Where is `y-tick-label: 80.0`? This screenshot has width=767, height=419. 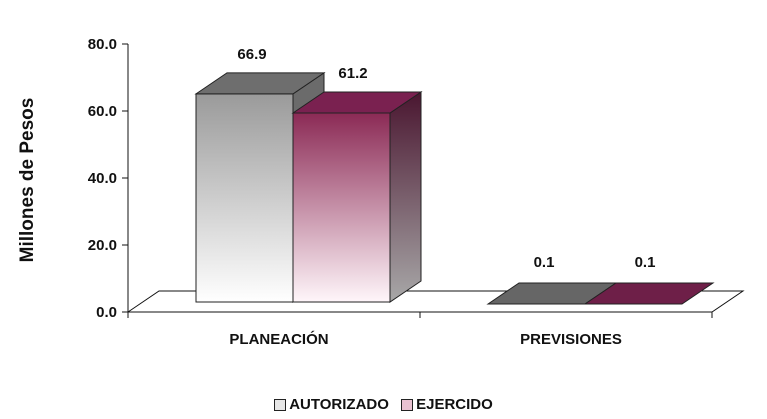 y-tick-label: 80.0 is located at coordinates (102, 44).